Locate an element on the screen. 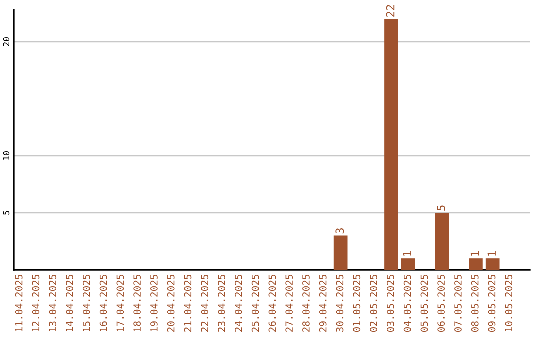 Image resolution: width=540 pixels, height=340 pixels. x-tick-label: 13.04.2025 is located at coordinates (53, 303).